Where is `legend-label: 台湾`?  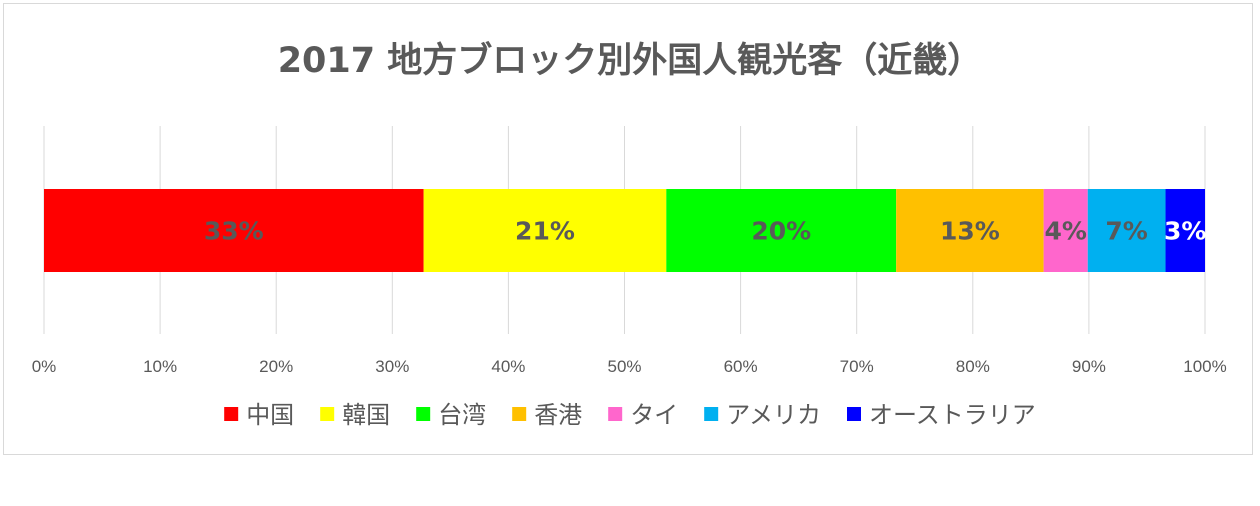 legend-label: 台湾 is located at coordinates (462, 415).